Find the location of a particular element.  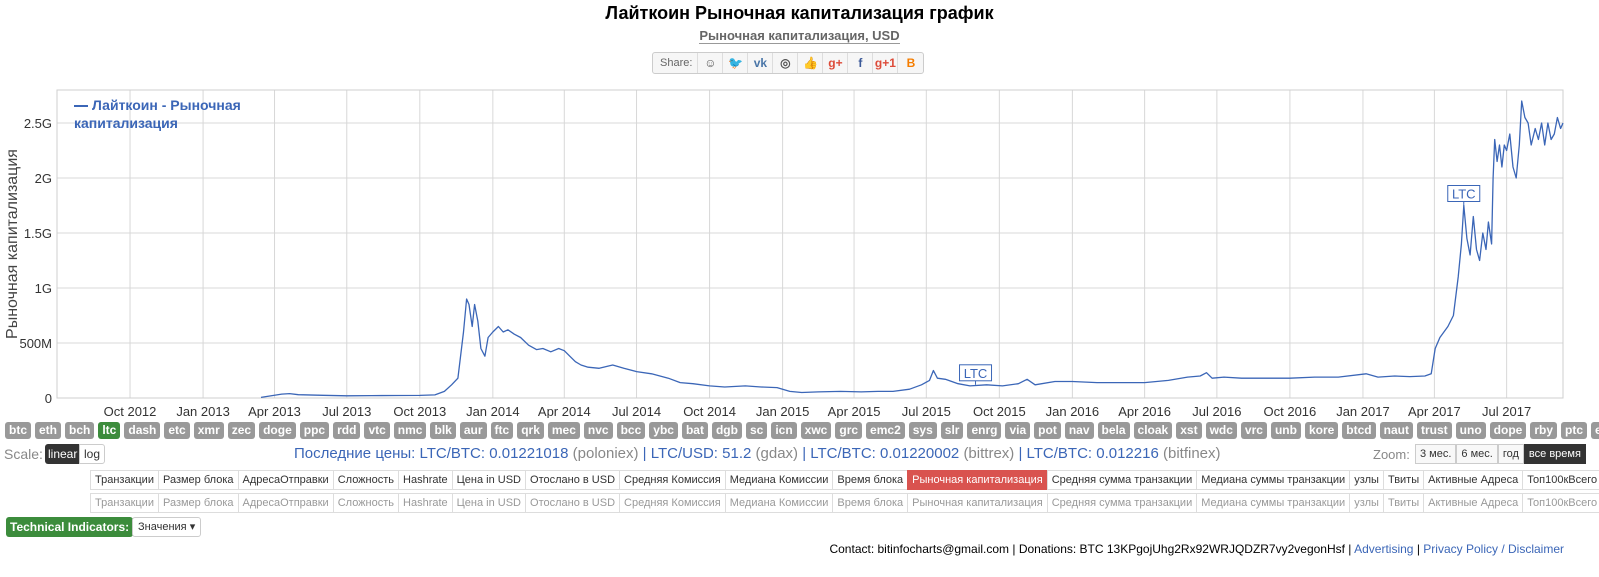

coin-trust-button: trust is located at coordinates (1434, 430).